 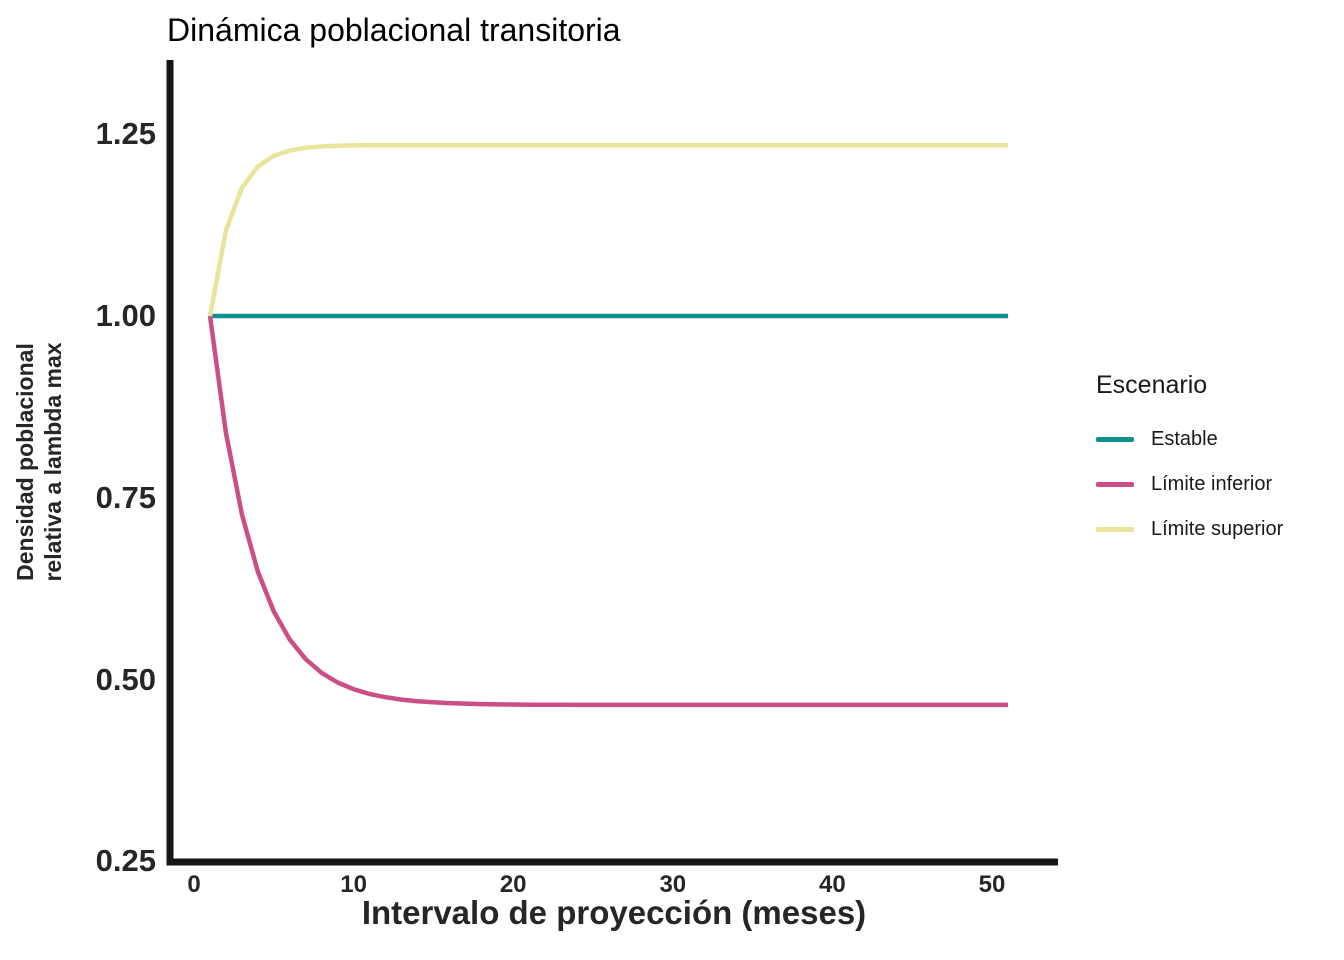 What do you see at coordinates (1212, 484) in the screenshot?
I see `legend-item-label: Límite inferior` at bounding box center [1212, 484].